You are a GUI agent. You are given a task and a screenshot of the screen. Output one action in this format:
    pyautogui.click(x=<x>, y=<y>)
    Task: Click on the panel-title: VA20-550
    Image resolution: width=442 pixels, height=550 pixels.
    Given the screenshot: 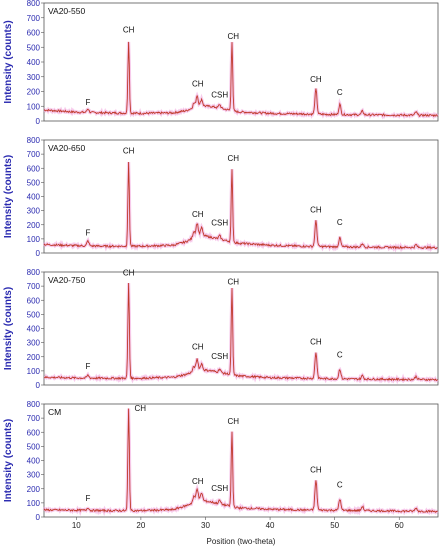 What is the action you would take?
    pyautogui.click(x=66, y=11)
    